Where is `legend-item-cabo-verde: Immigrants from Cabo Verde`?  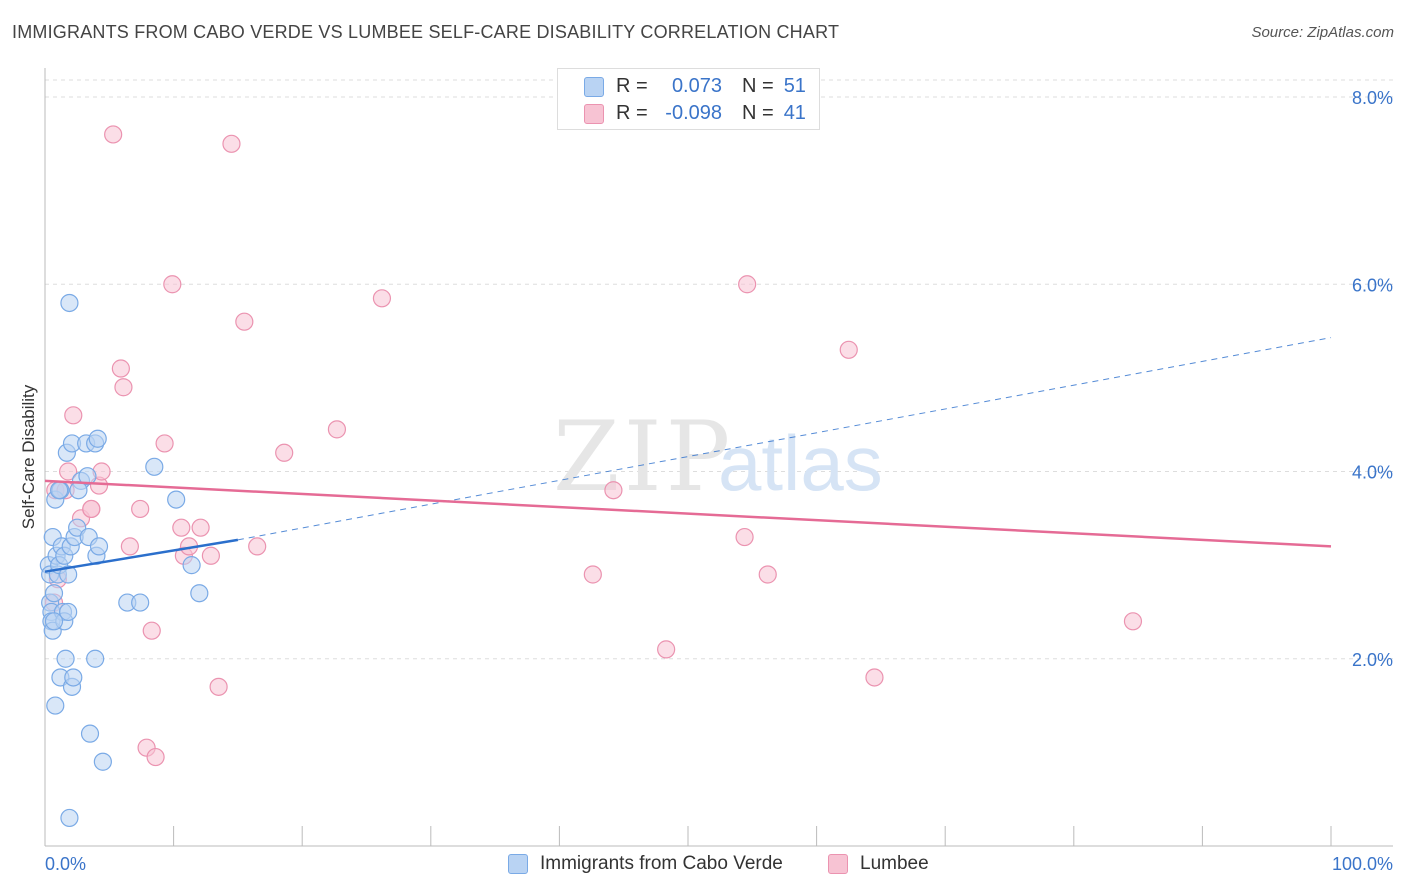
legend-item-cabo-verde: Immigrants from Cabo Verde is located at coordinates (645, 864).